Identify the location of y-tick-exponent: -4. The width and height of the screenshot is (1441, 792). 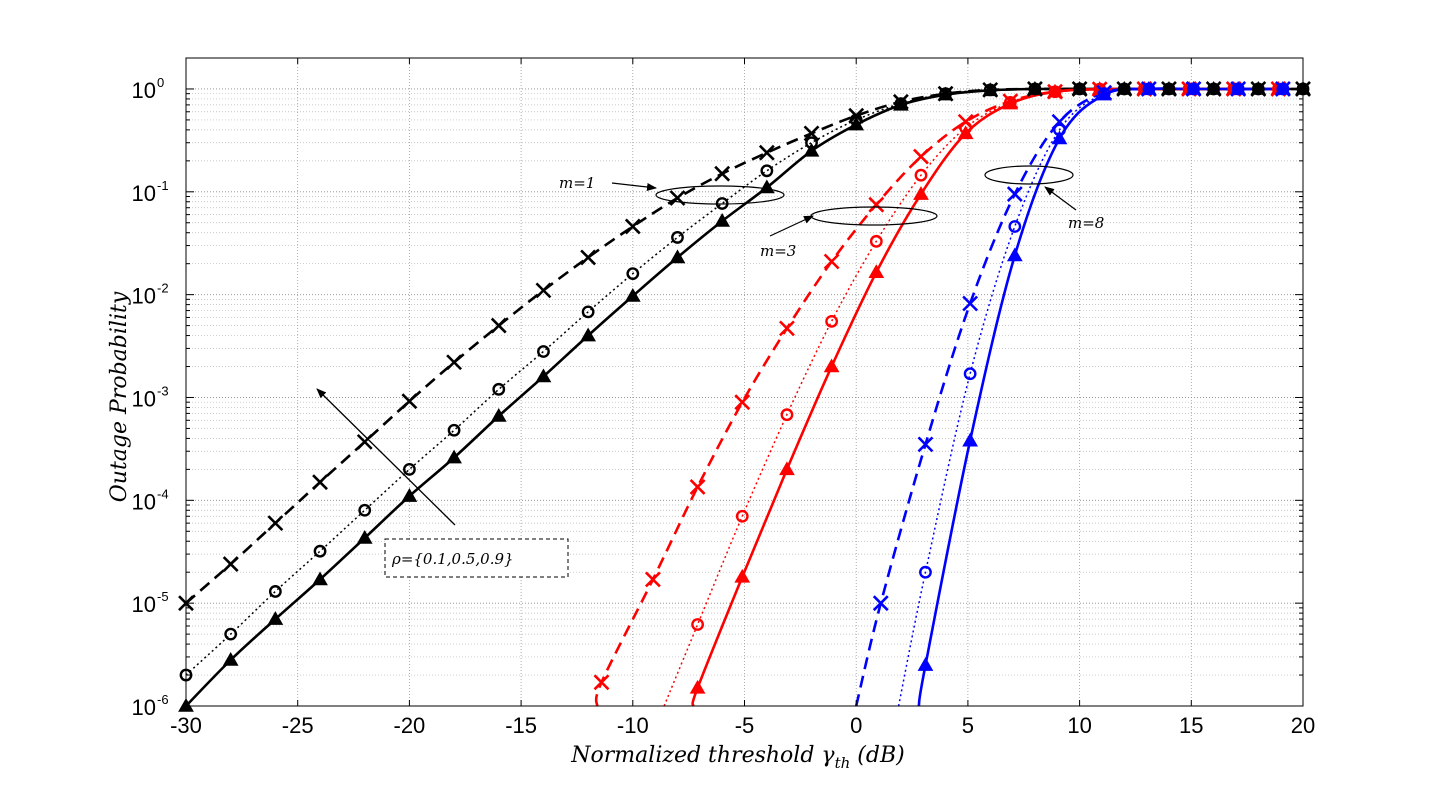
(163, 493).